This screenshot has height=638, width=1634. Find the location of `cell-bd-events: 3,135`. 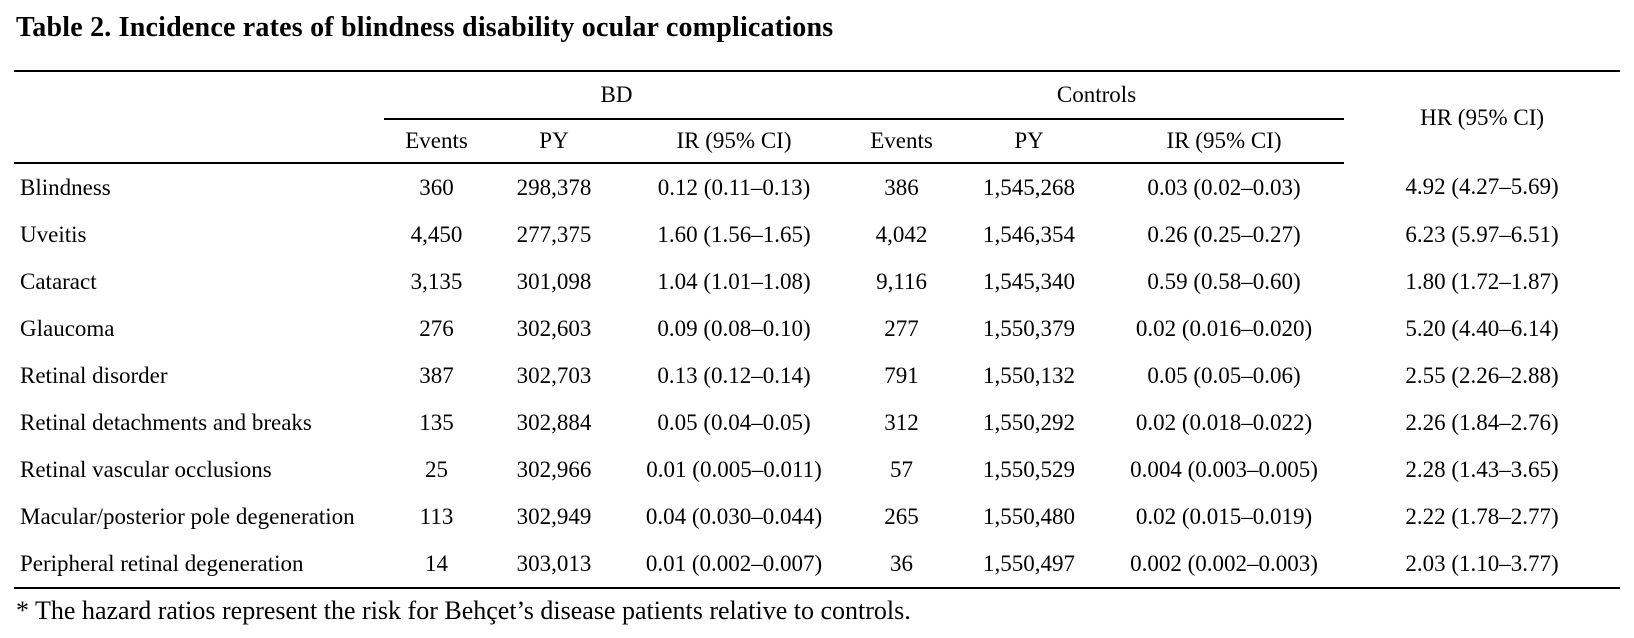

cell-bd-events: 3,135 is located at coordinates (436, 281).